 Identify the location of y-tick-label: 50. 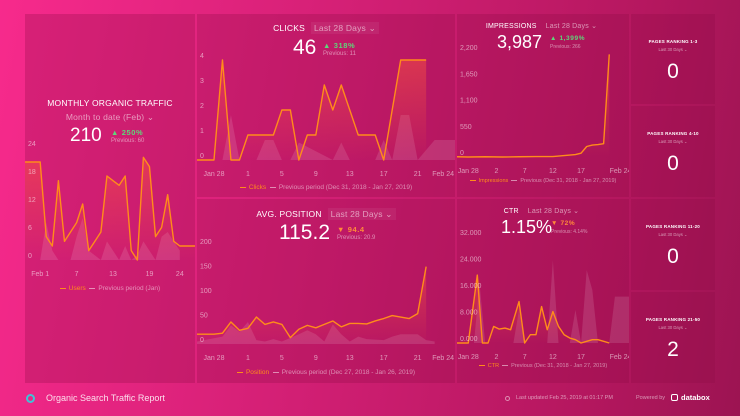
(204, 316).